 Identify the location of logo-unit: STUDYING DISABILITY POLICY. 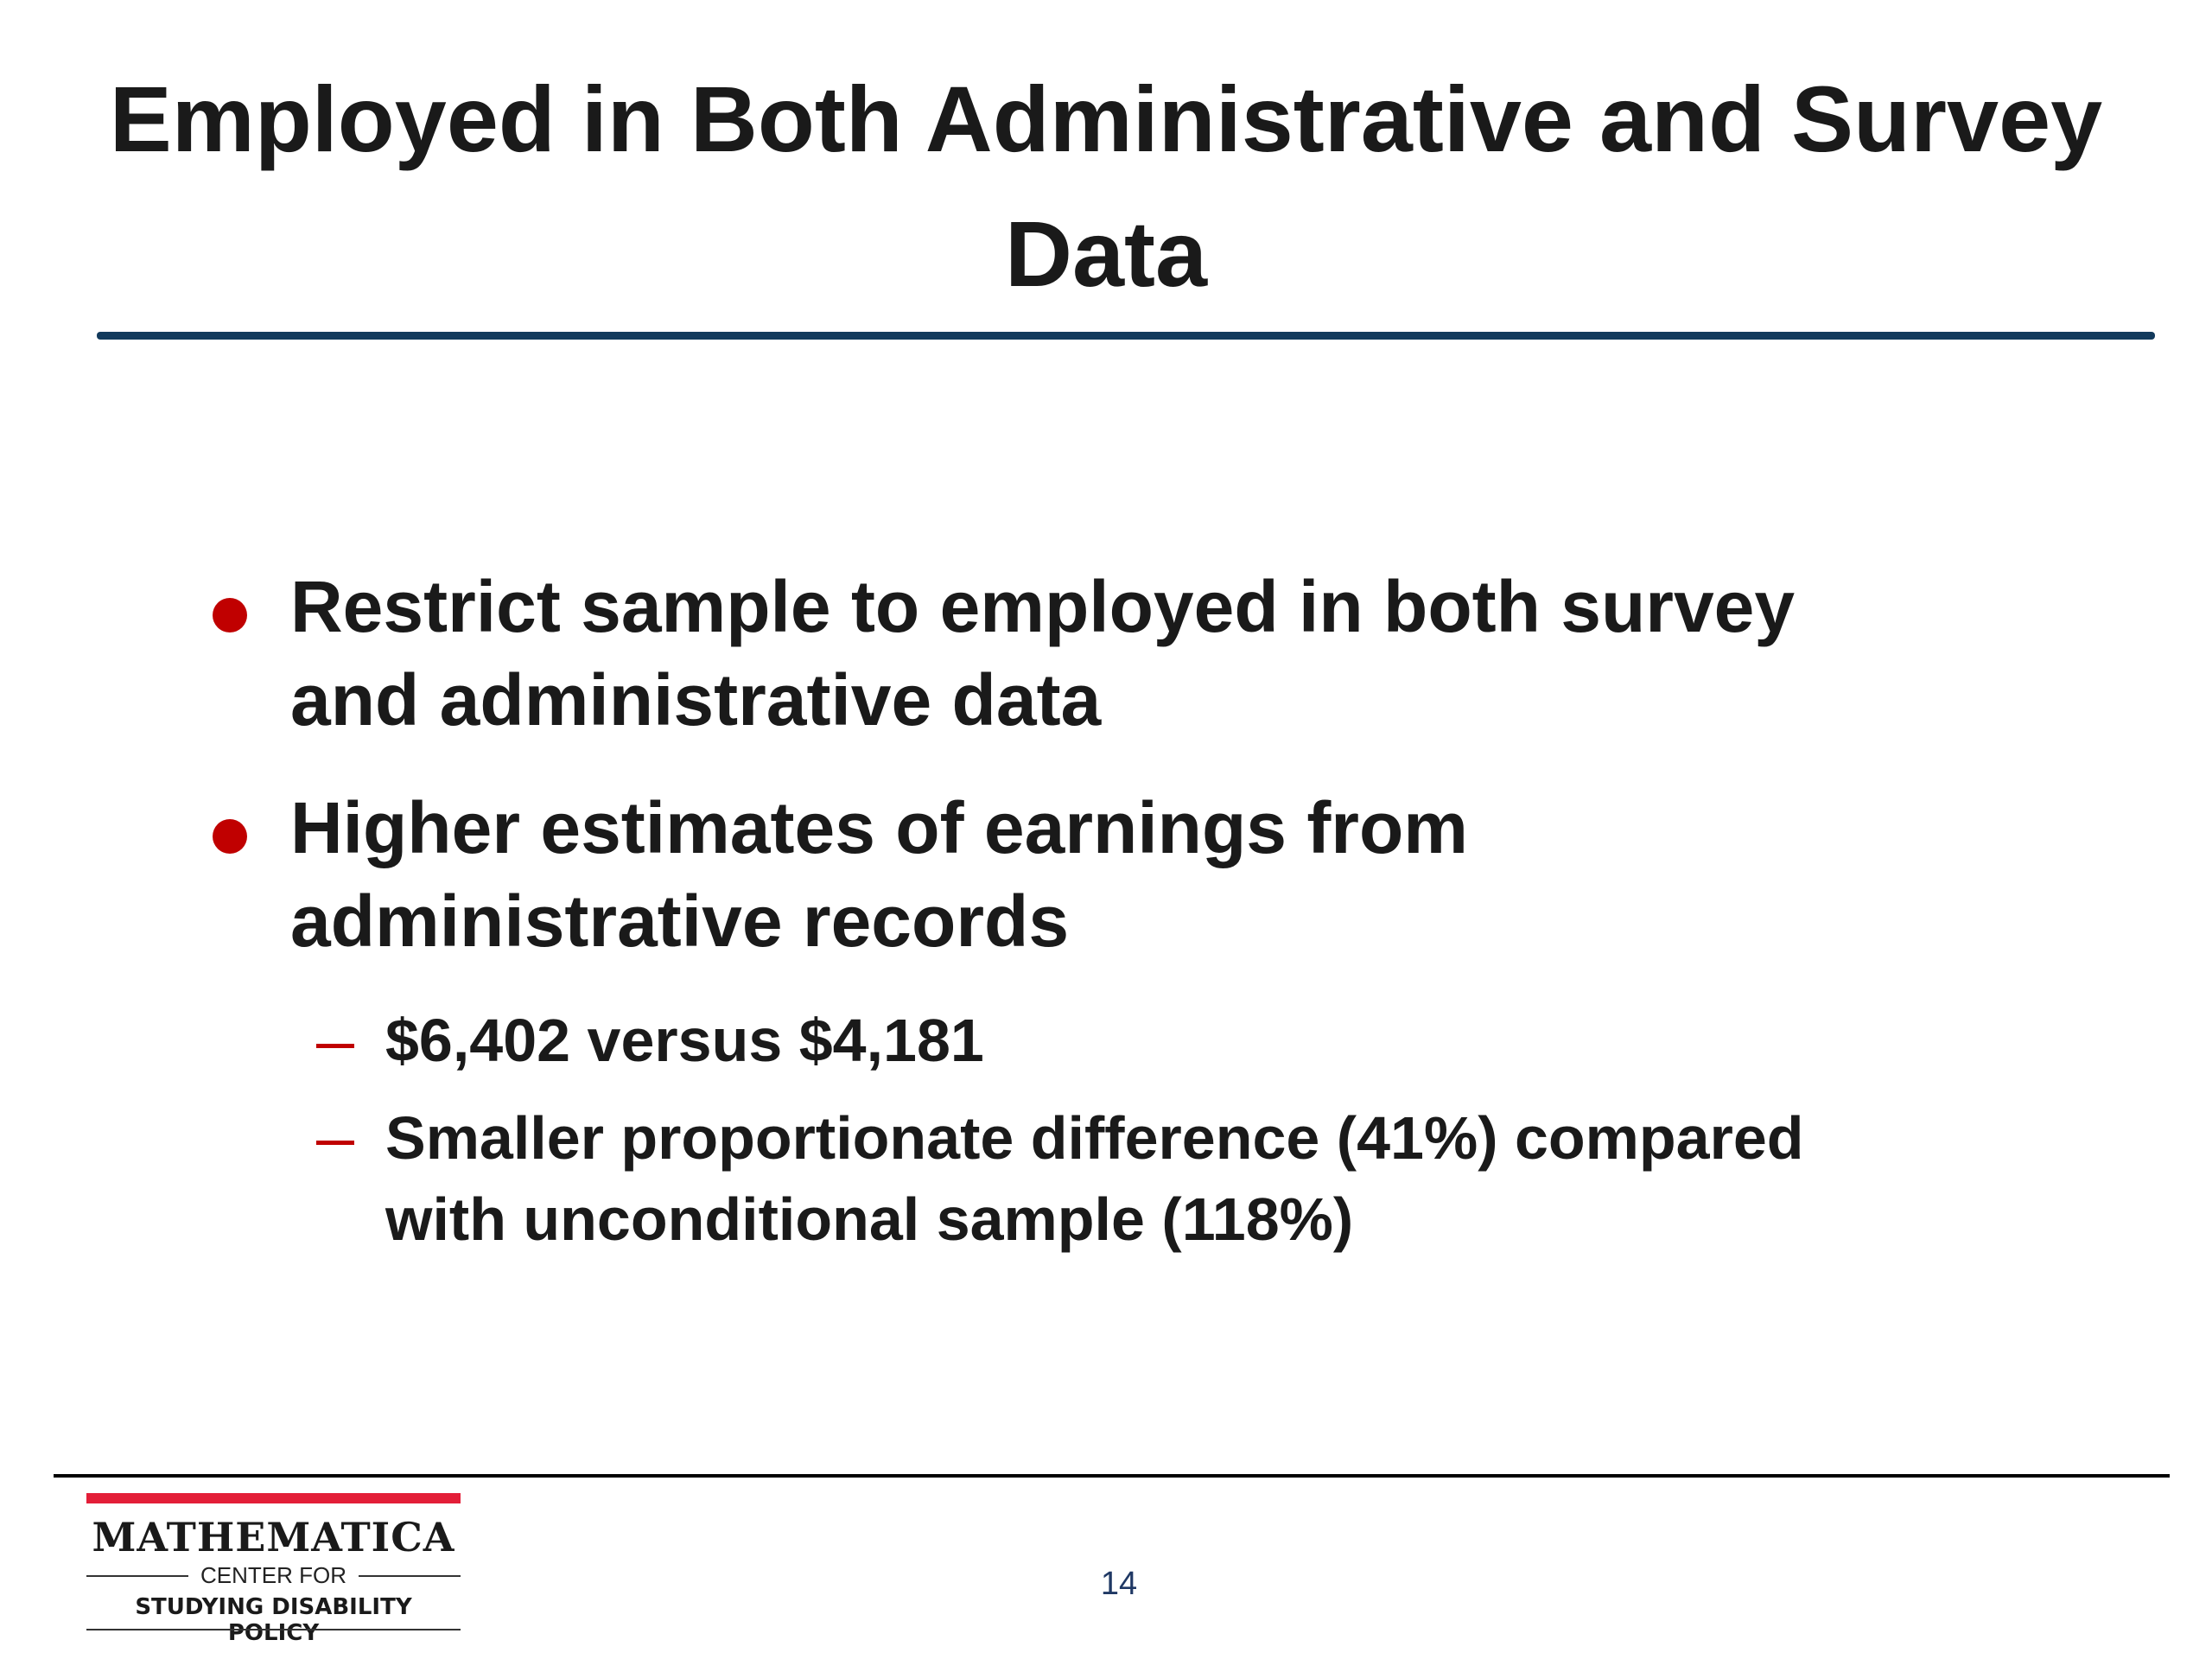
(273, 1620).